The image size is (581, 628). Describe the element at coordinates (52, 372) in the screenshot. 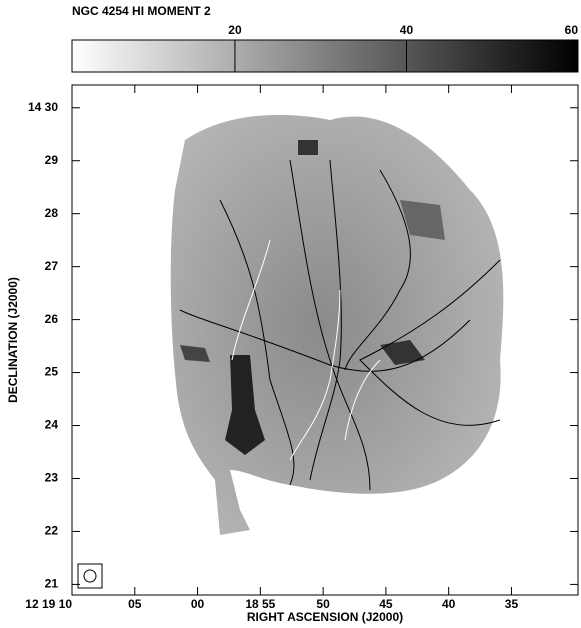

I see `y-tick-label: 25` at that location.